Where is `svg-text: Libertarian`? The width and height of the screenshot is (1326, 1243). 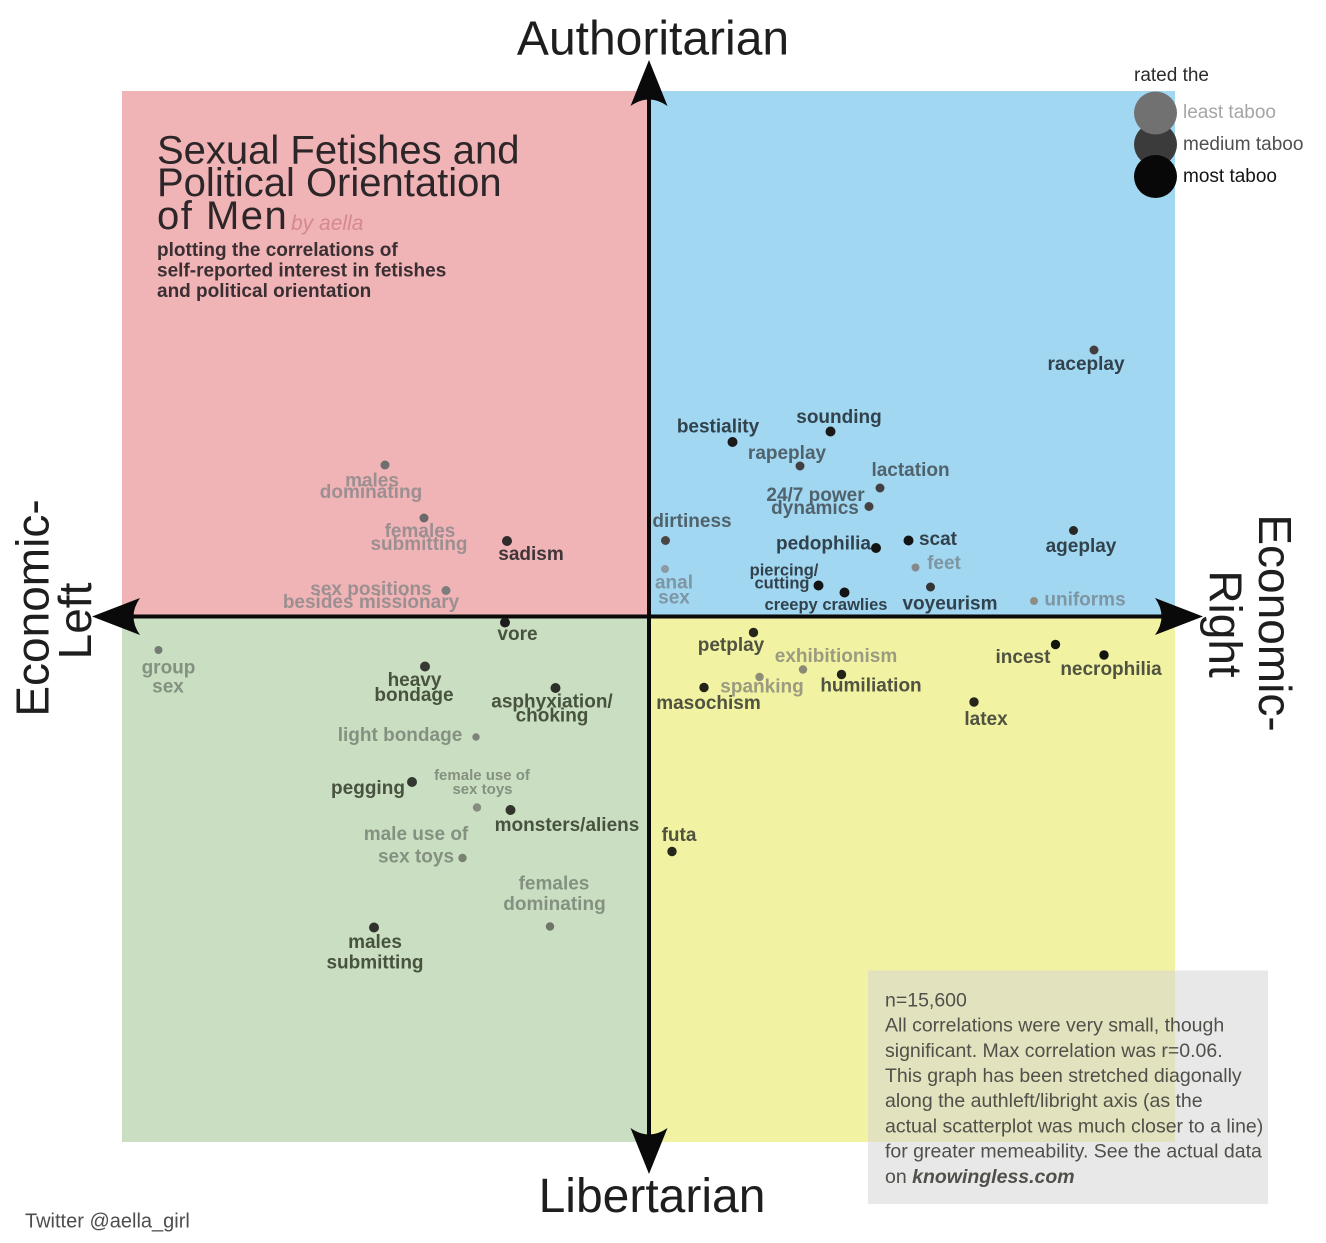 svg-text: Libertarian is located at coordinates (652, 1196).